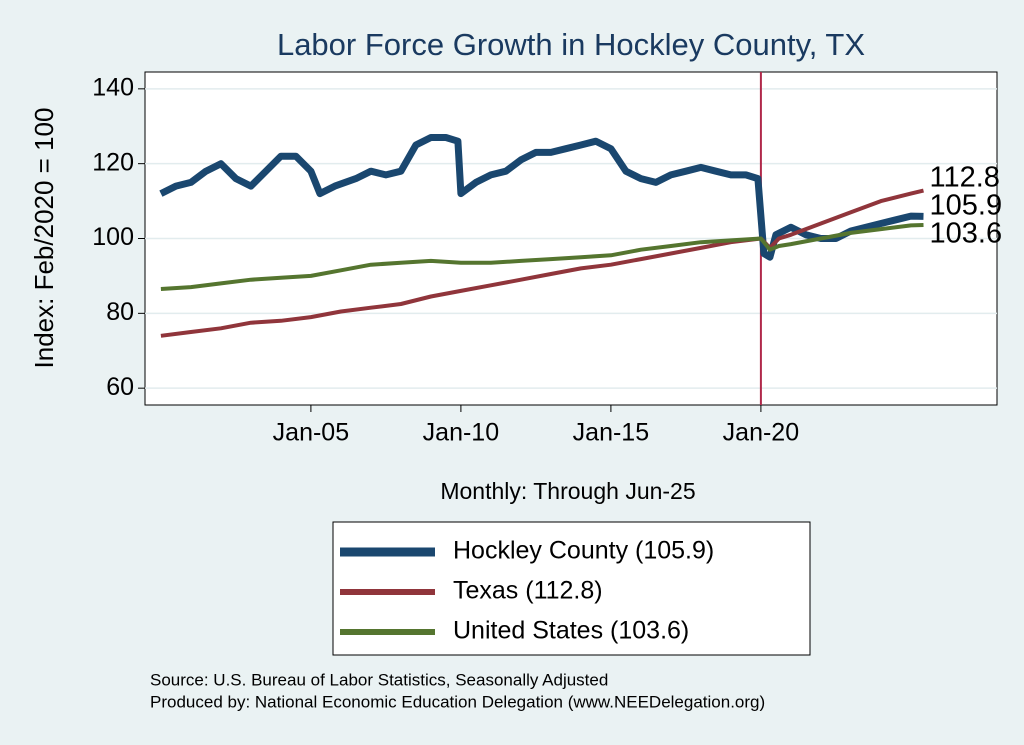  What do you see at coordinates (113, 237) in the screenshot?
I see `y-tick-label: 100` at bounding box center [113, 237].